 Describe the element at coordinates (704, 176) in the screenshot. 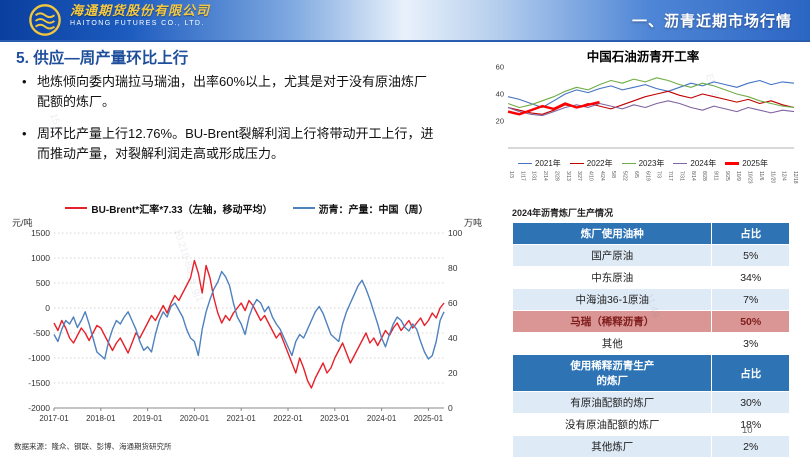

I see `x-axis-label: 8/28` at that location.